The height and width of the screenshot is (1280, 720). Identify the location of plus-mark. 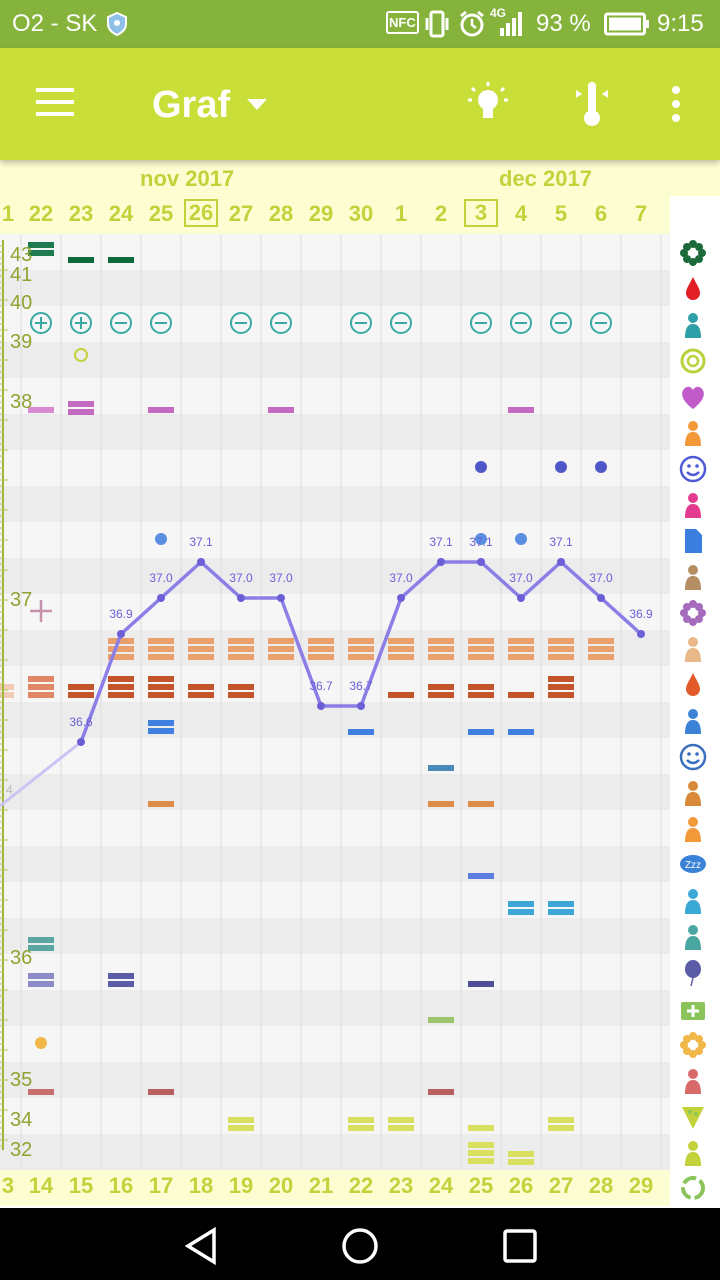
(41, 611).